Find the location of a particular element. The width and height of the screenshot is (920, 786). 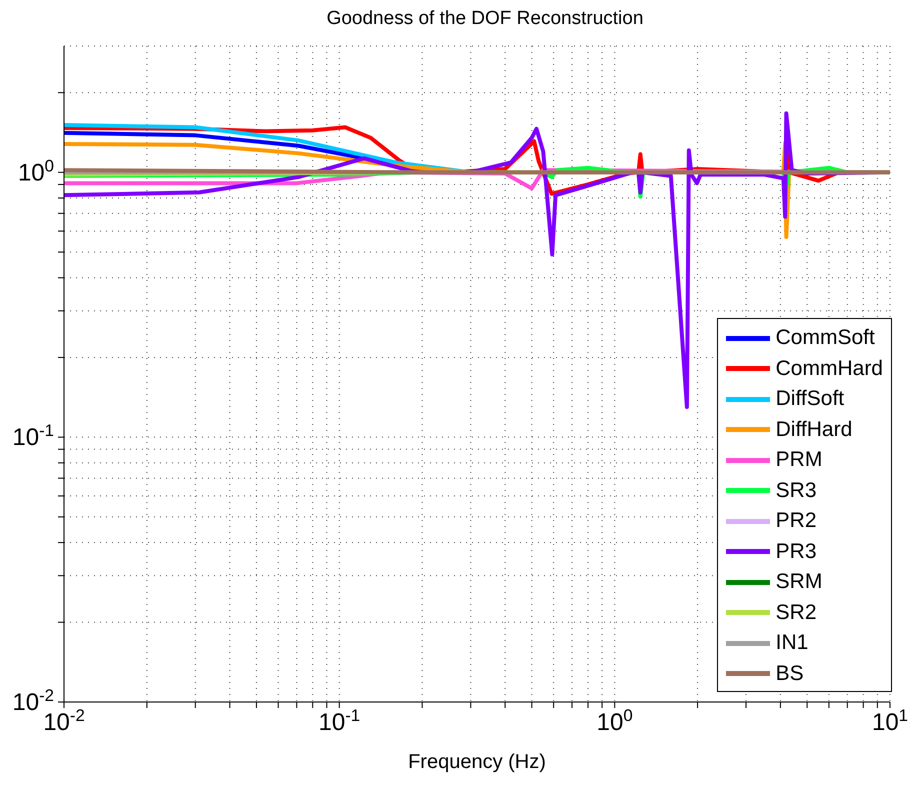

legend-label: BS is located at coordinates (790, 674).